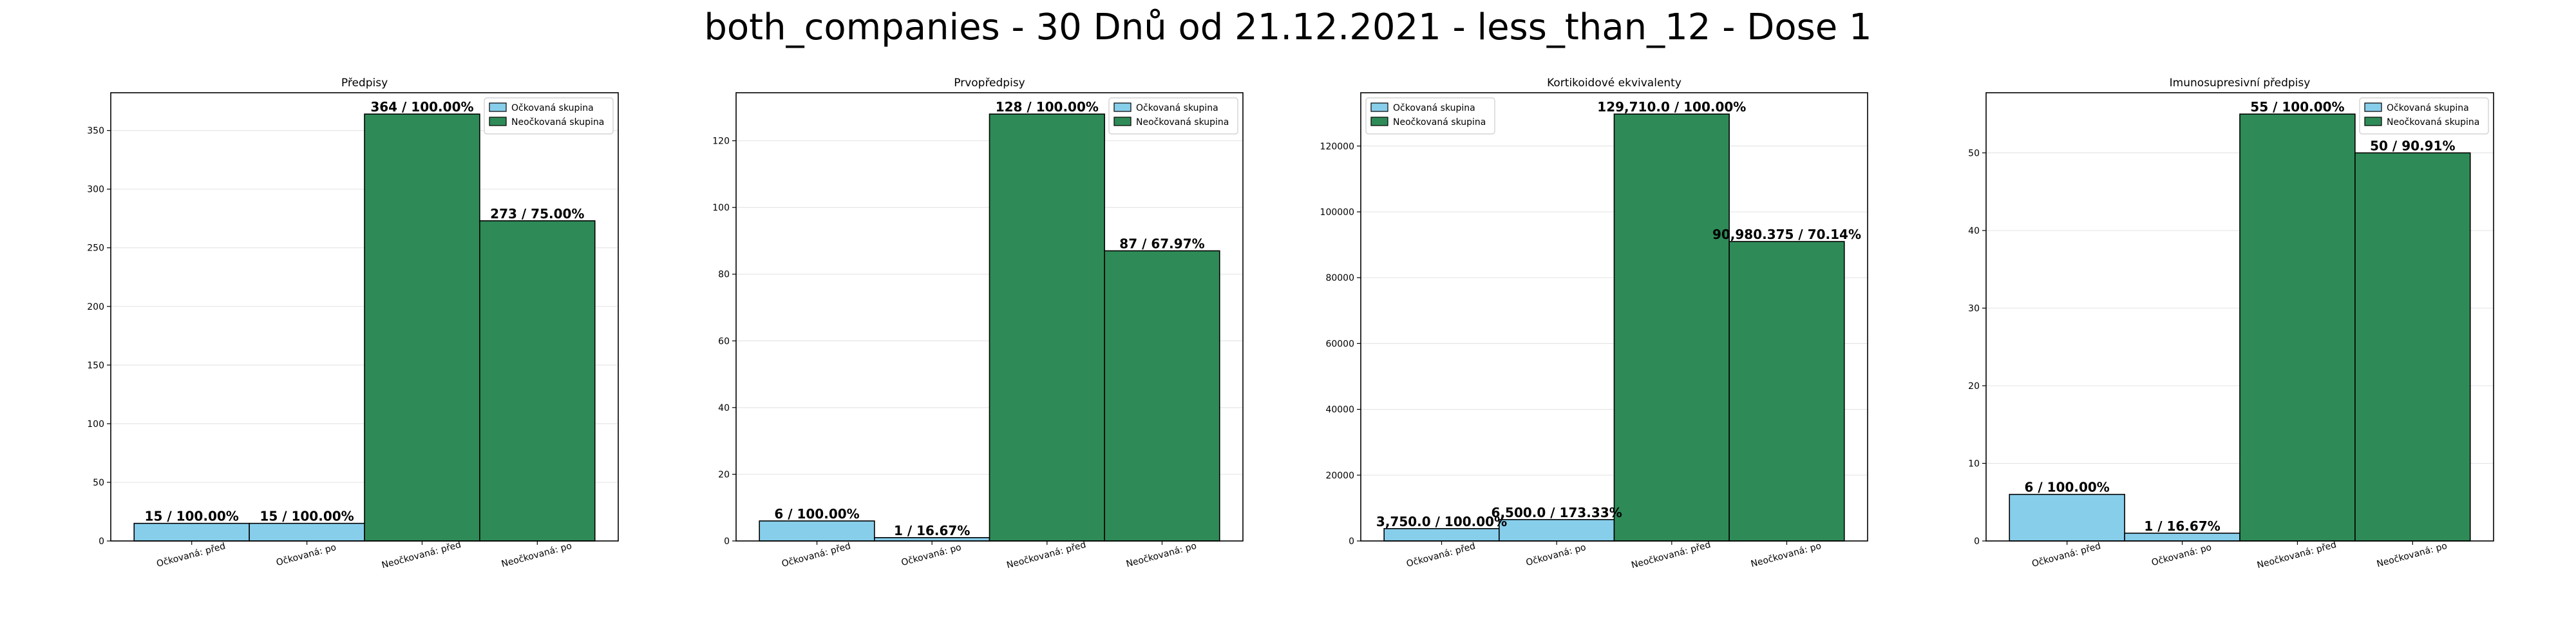 The image size is (2576, 644). Describe the element at coordinates (1442, 522) in the screenshot. I see `bar-value-label: 3,750.0 / 100.00%` at that location.